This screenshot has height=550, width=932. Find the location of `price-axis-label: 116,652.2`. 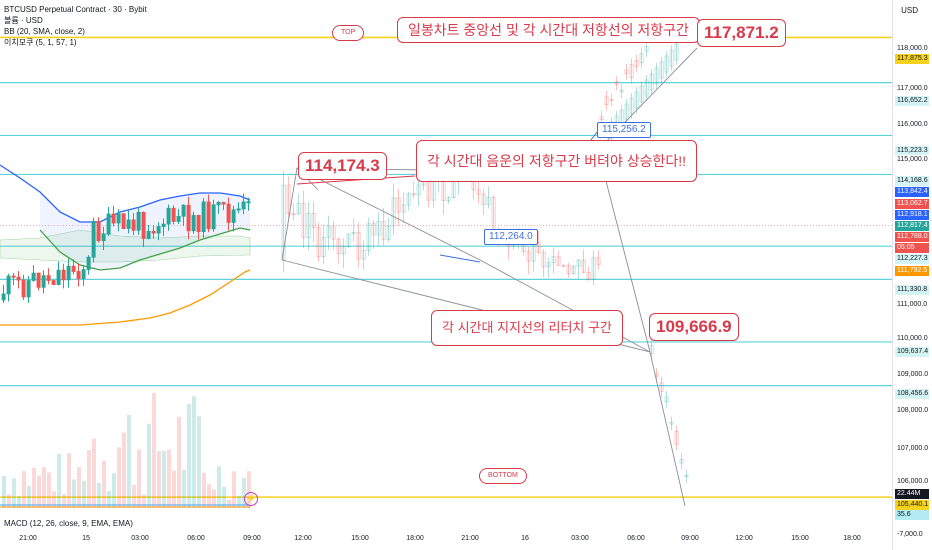

price-axis-label: 116,652.2 is located at coordinates (912, 101).